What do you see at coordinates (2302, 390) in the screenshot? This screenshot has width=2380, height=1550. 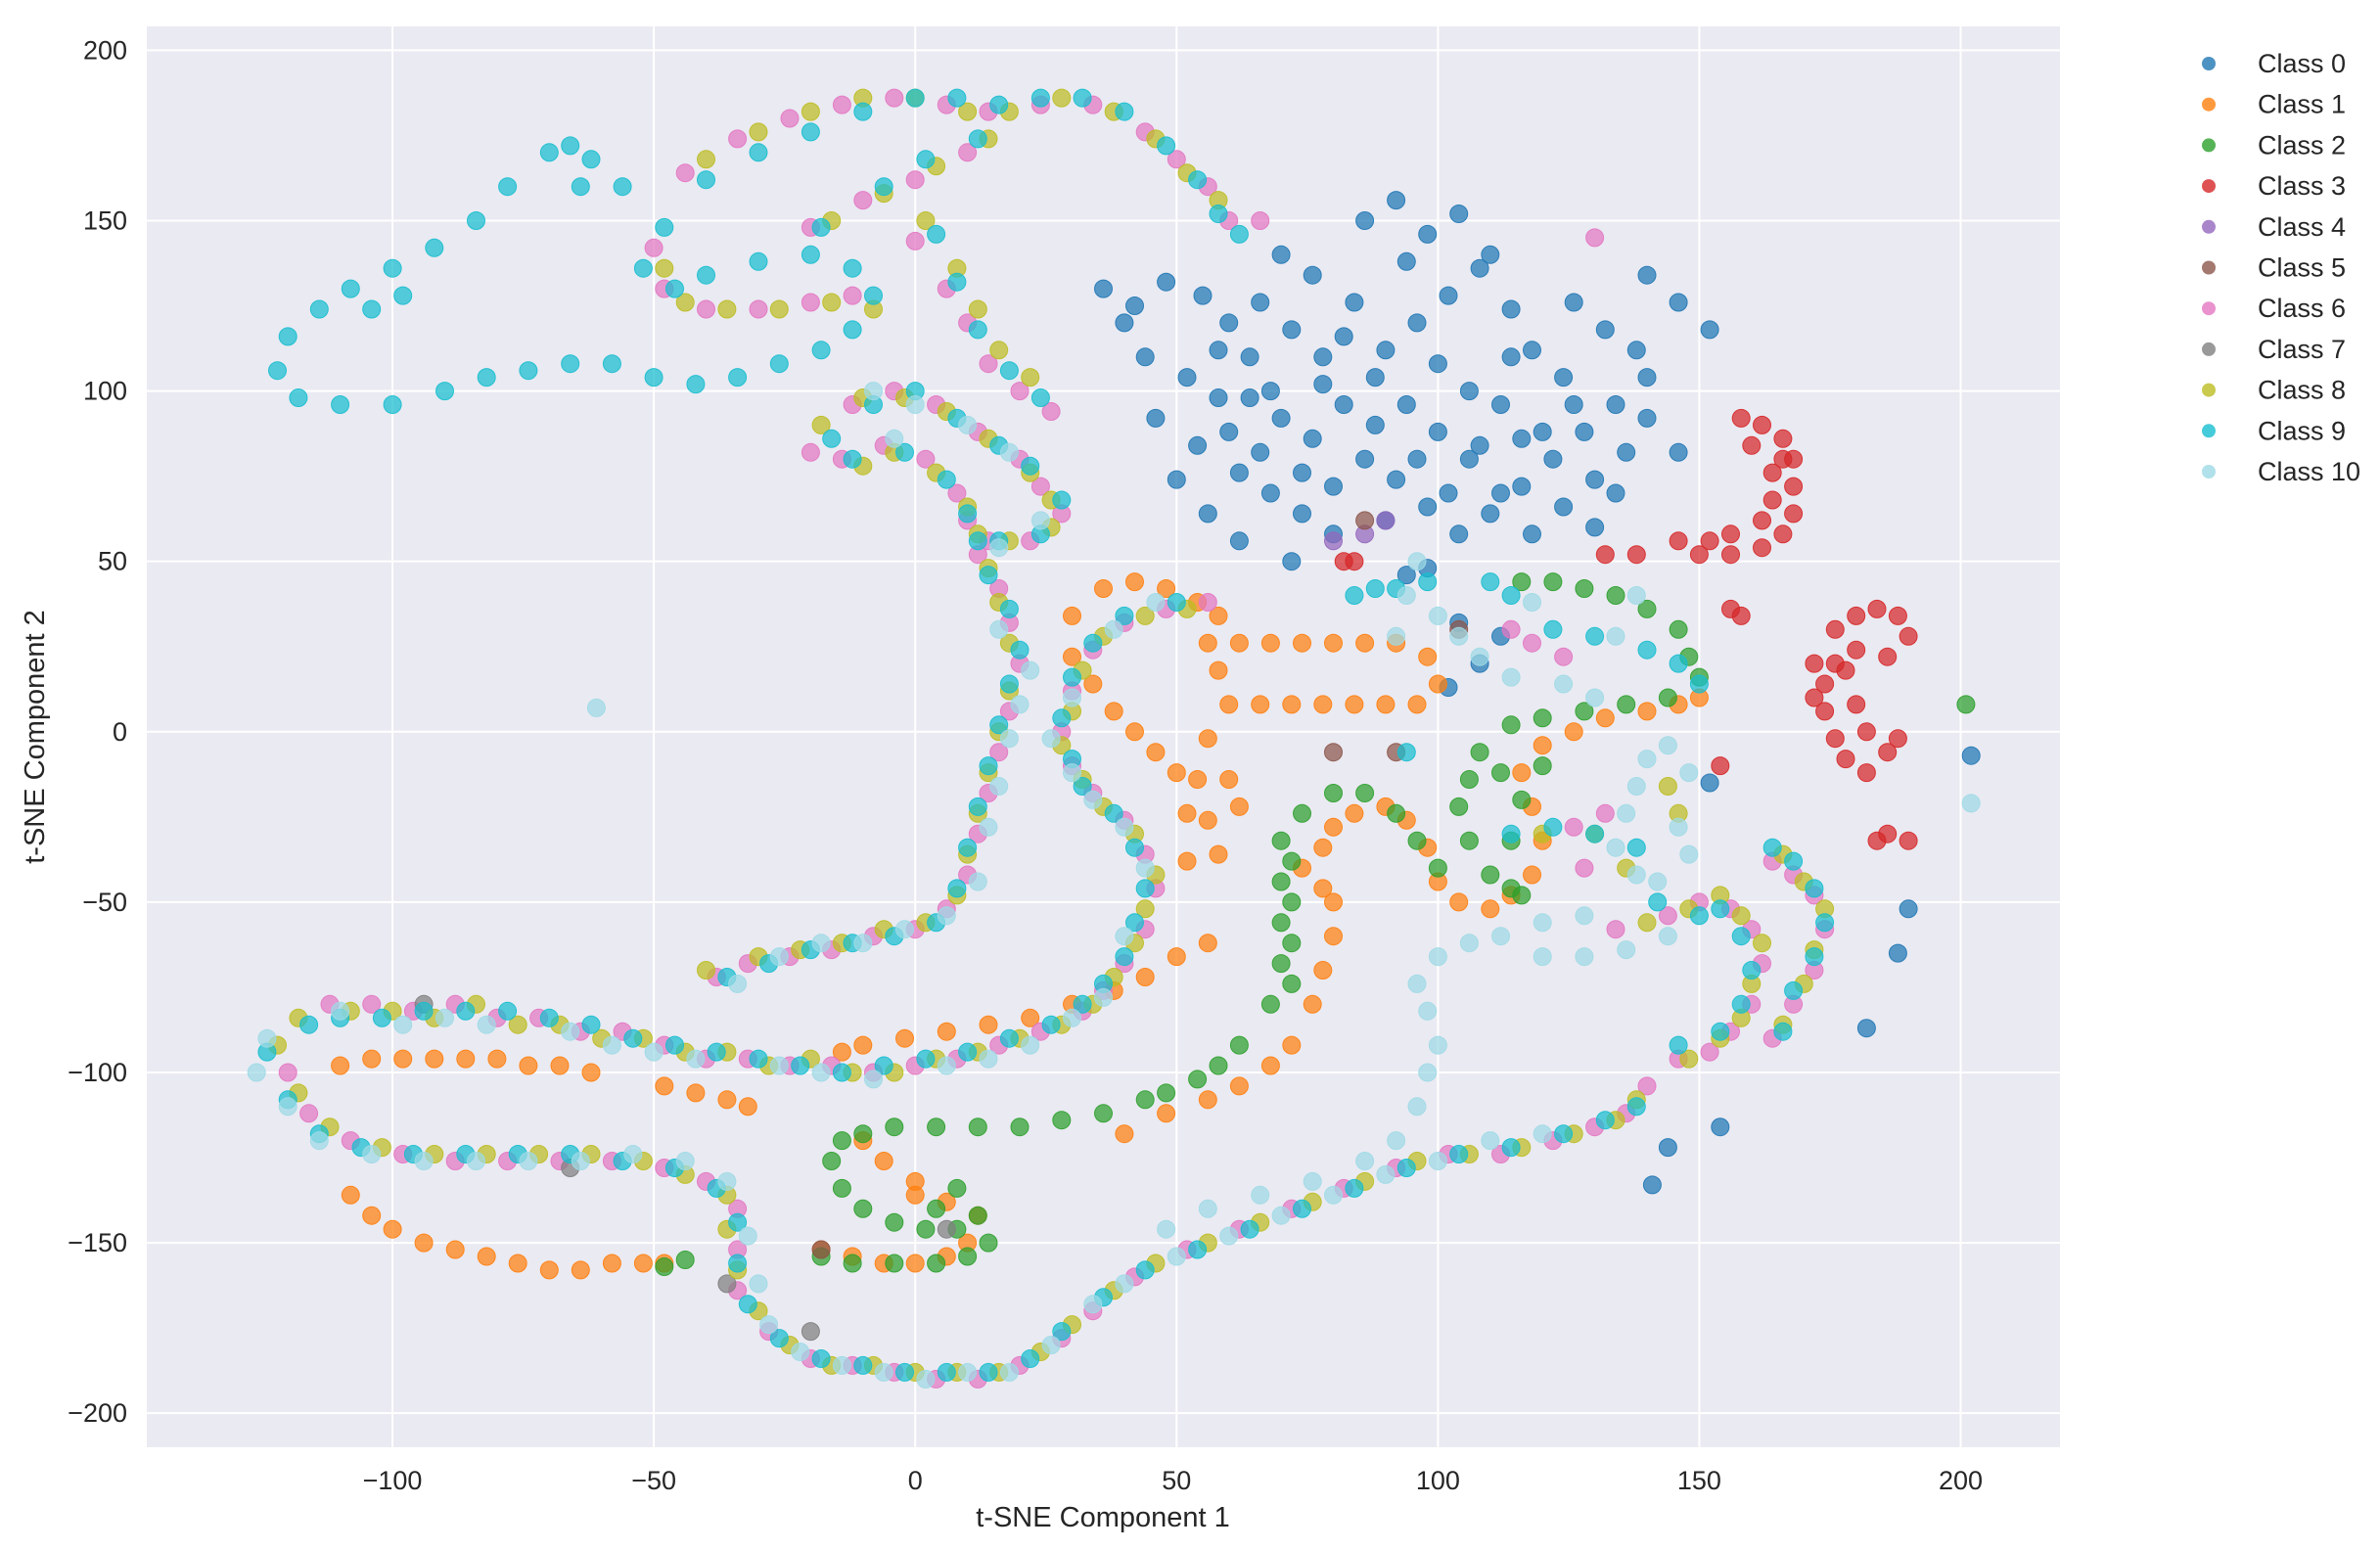 I see `legend-label: Class 8` at bounding box center [2302, 390].